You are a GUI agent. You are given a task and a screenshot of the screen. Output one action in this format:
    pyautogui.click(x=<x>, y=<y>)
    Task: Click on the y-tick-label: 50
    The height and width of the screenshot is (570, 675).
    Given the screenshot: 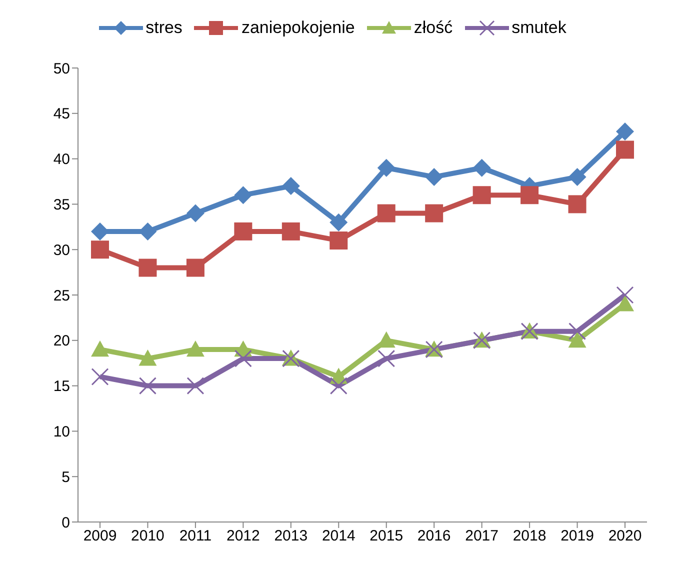 What is the action you would take?
    pyautogui.click(x=61, y=69)
    